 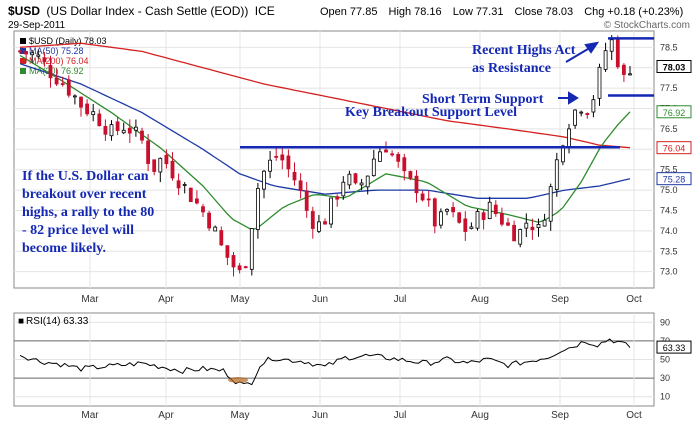 What do you see at coordinates (524, 50) in the screenshot?
I see `annotation-recent-highs-line1: Recent Highs Act` at bounding box center [524, 50].